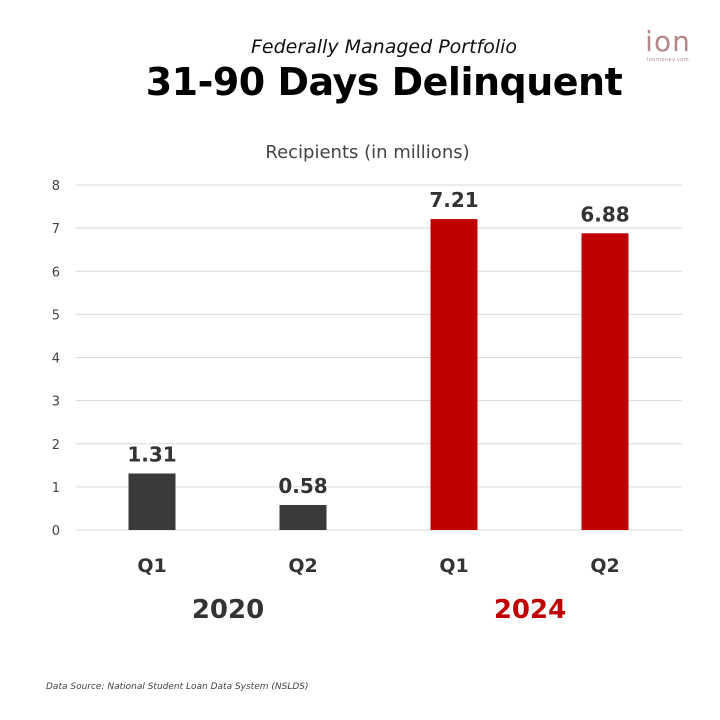  I want to click on y-tick-label: 2, so click(56, 445).